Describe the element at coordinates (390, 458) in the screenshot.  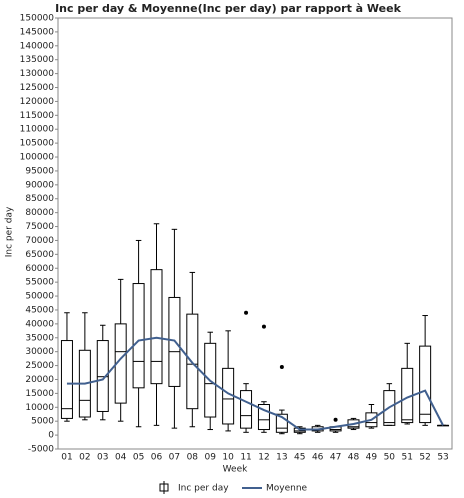
I see `x-tick-label: 50` at that location.